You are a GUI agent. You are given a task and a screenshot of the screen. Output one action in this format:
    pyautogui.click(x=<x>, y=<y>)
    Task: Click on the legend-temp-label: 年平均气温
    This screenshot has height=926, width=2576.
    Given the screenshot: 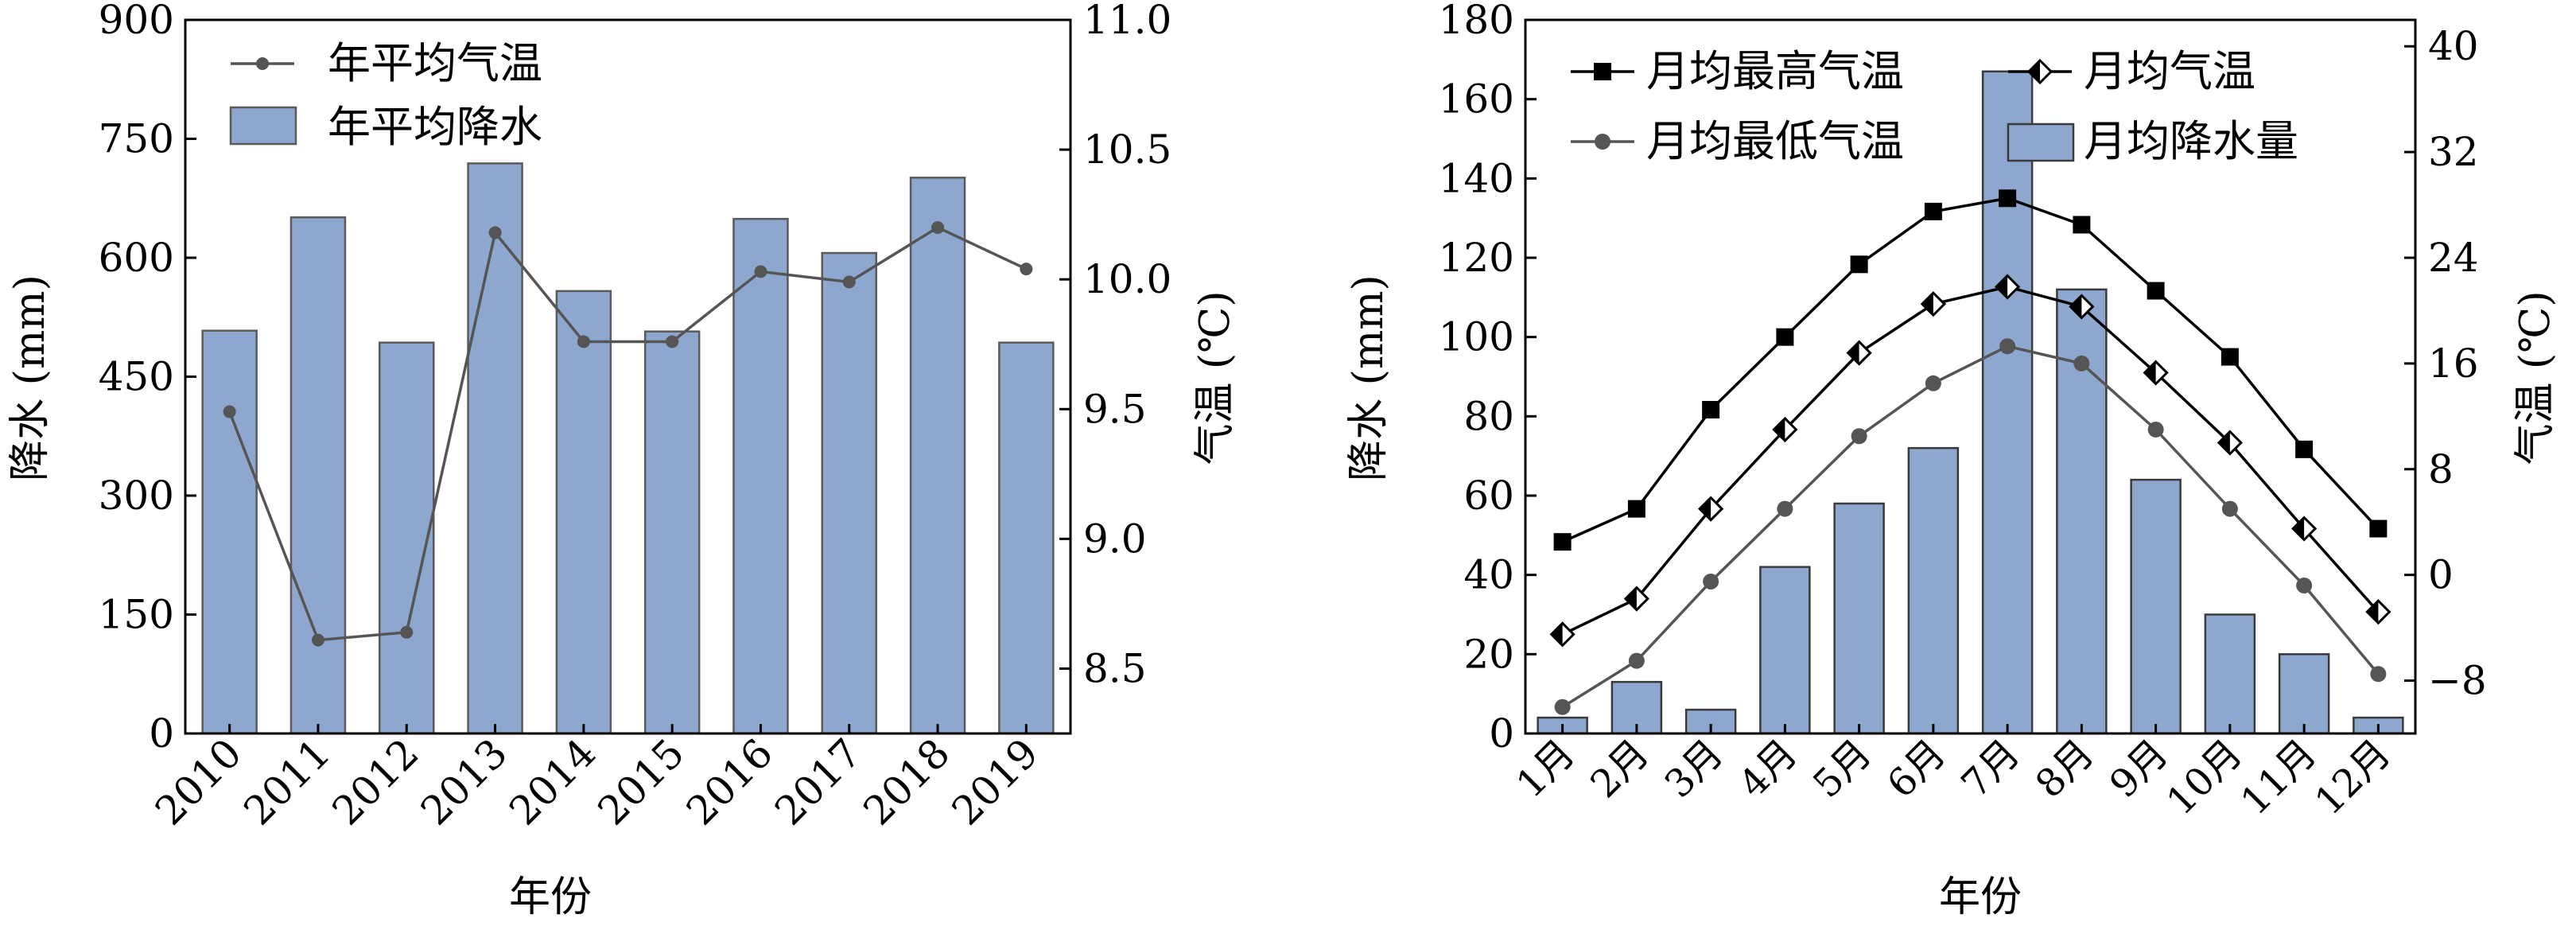 What is the action you would take?
    pyautogui.click(x=435, y=63)
    